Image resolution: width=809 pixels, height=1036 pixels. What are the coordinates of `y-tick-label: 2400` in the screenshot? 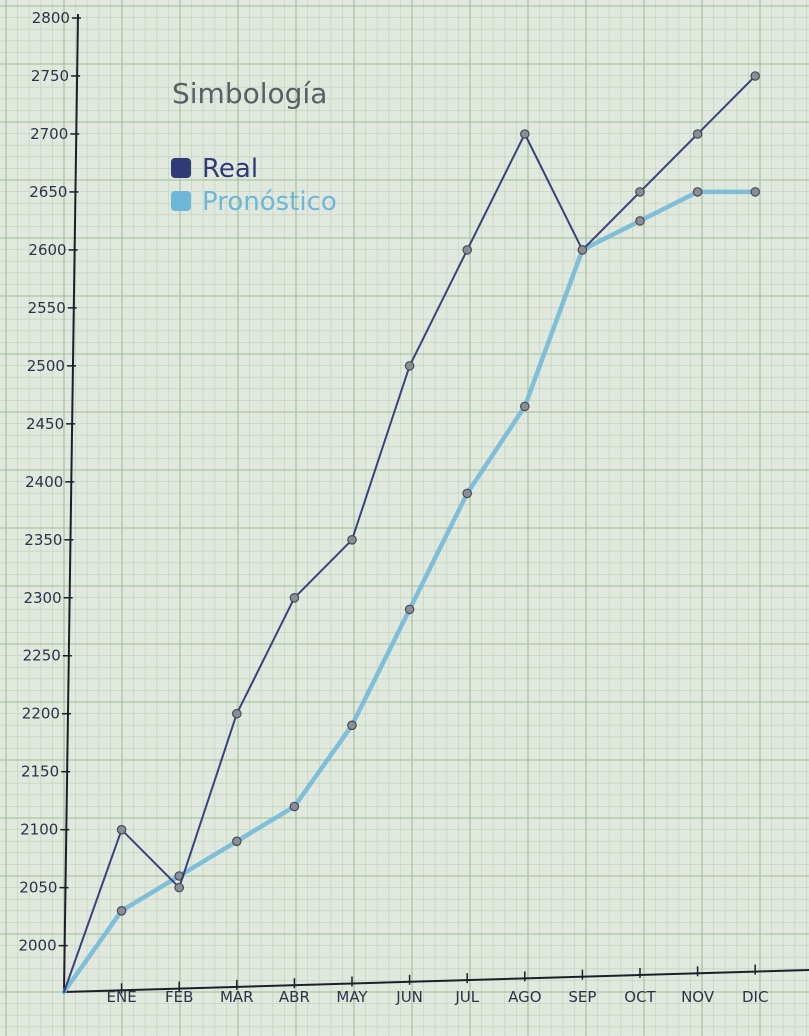 It's located at (44, 482).